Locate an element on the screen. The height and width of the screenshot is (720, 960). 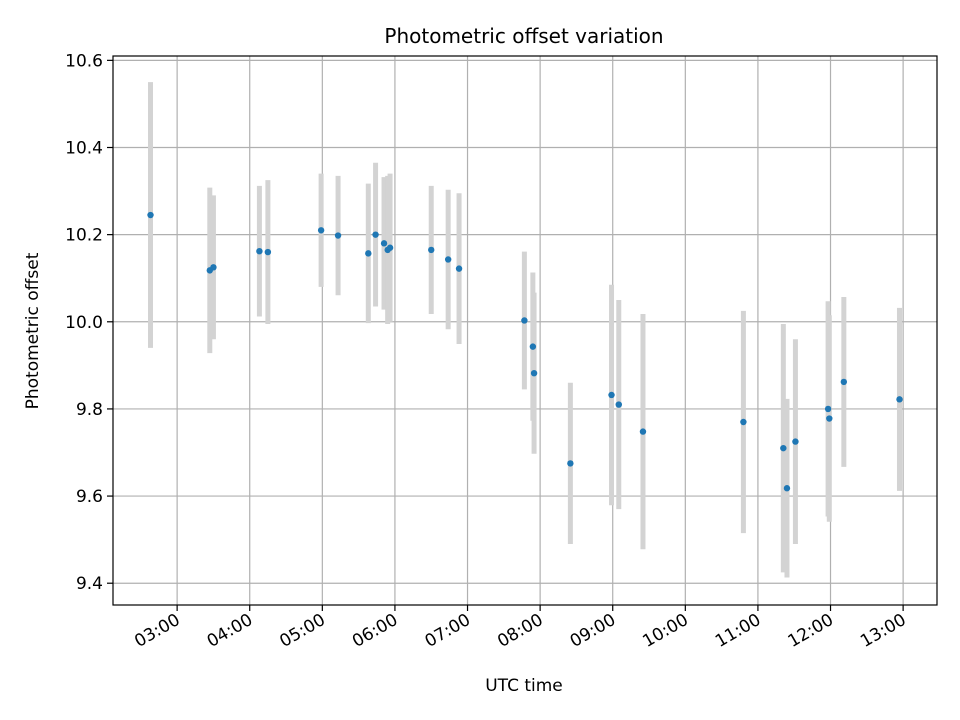
x-axis-label: UTC time is located at coordinates (524, 686).